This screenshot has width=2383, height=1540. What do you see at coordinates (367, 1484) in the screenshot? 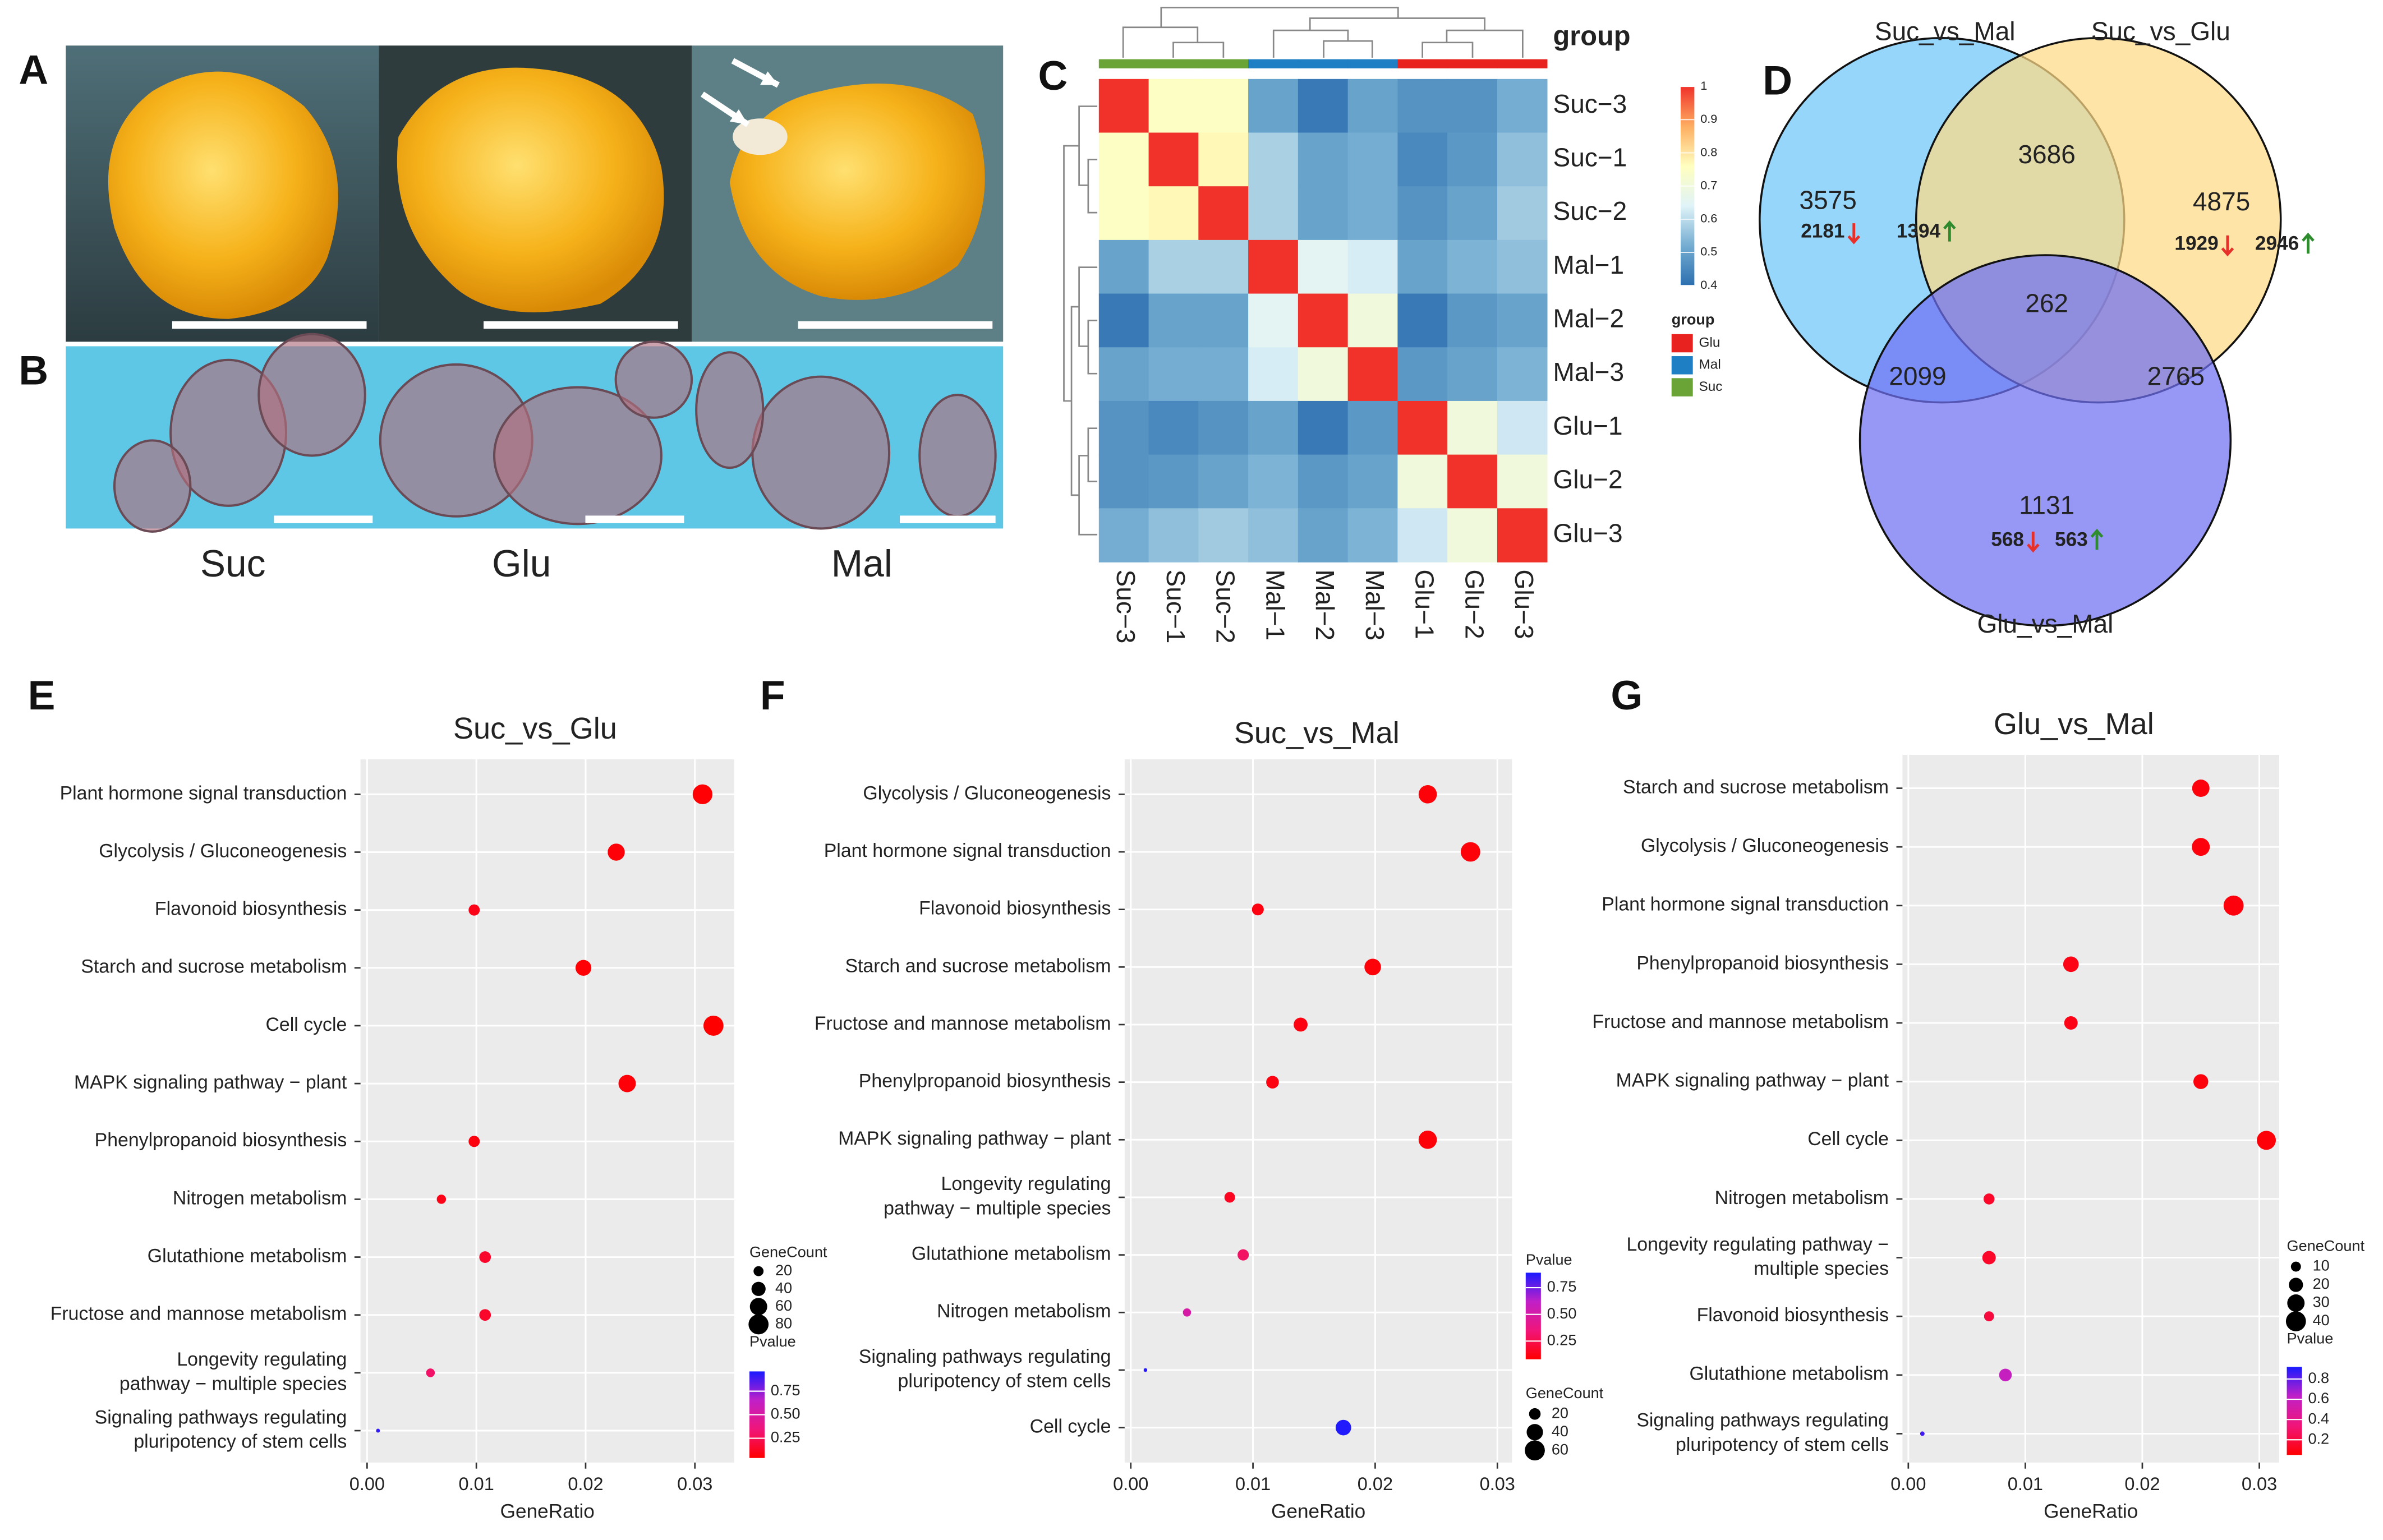
I see `x-tick-label: 0.00` at bounding box center [367, 1484].